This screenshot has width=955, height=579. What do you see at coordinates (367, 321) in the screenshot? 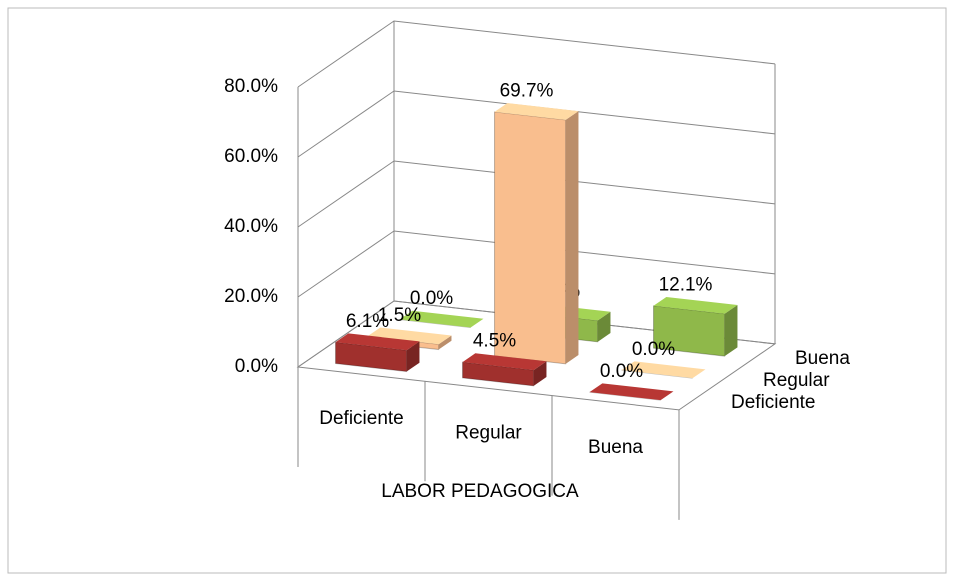
I see `data-label: 6.1%` at bounding box center [367, 321].